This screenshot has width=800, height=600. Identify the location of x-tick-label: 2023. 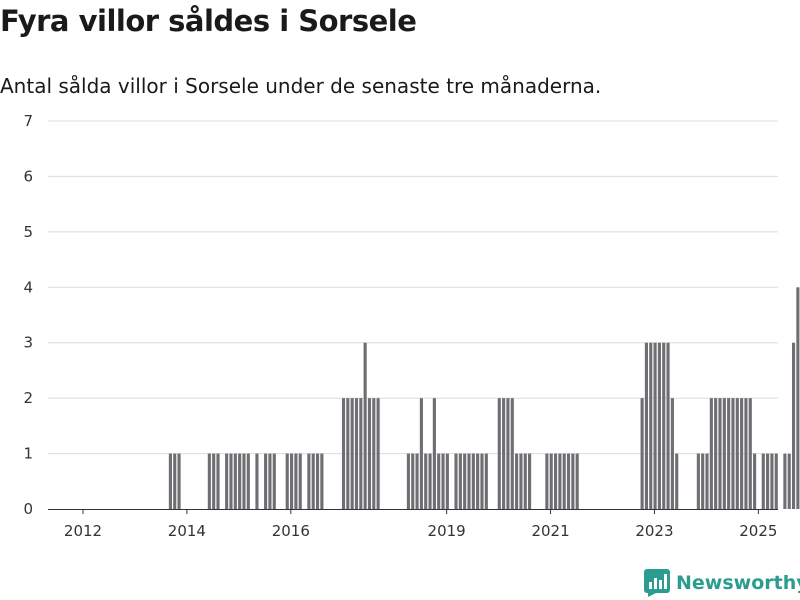
(654, 531).